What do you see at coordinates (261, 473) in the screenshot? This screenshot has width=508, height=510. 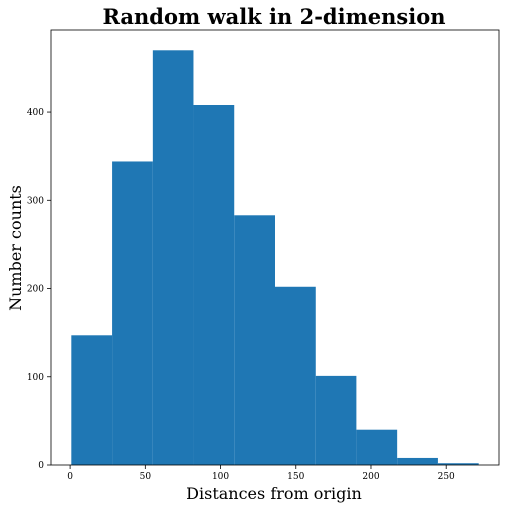 I see `x-axis-ticks: 0 50 100 150 200 250` at bounding box center [261, 473].